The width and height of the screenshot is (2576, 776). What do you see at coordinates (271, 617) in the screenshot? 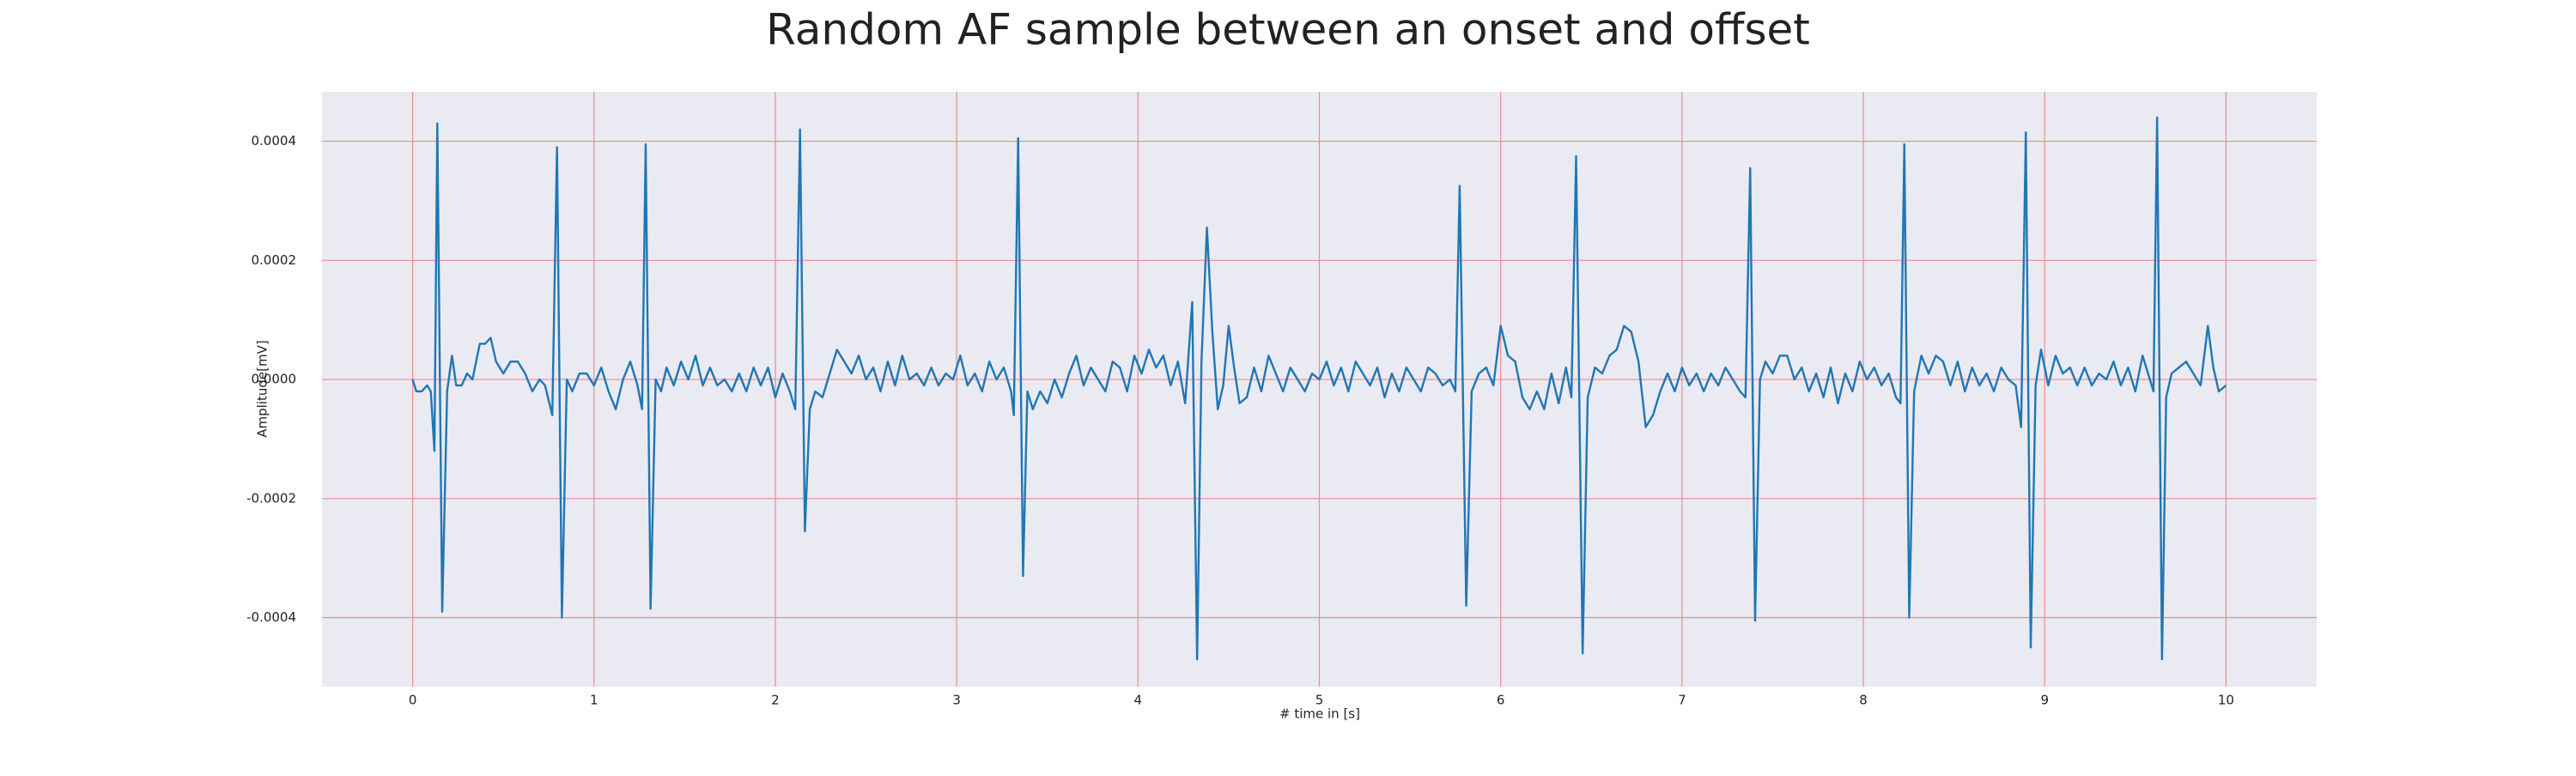
I see `y-tick-label: -0.0004` at bounding box center [271, 617].